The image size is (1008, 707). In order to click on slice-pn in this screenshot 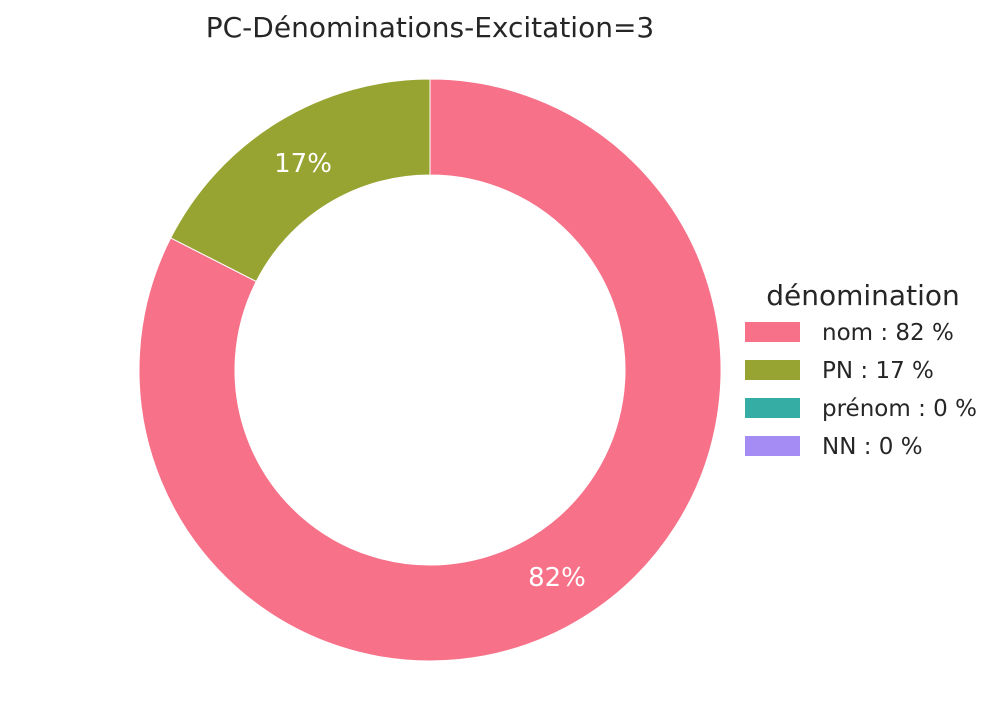, I will do `click(300, 180)`.